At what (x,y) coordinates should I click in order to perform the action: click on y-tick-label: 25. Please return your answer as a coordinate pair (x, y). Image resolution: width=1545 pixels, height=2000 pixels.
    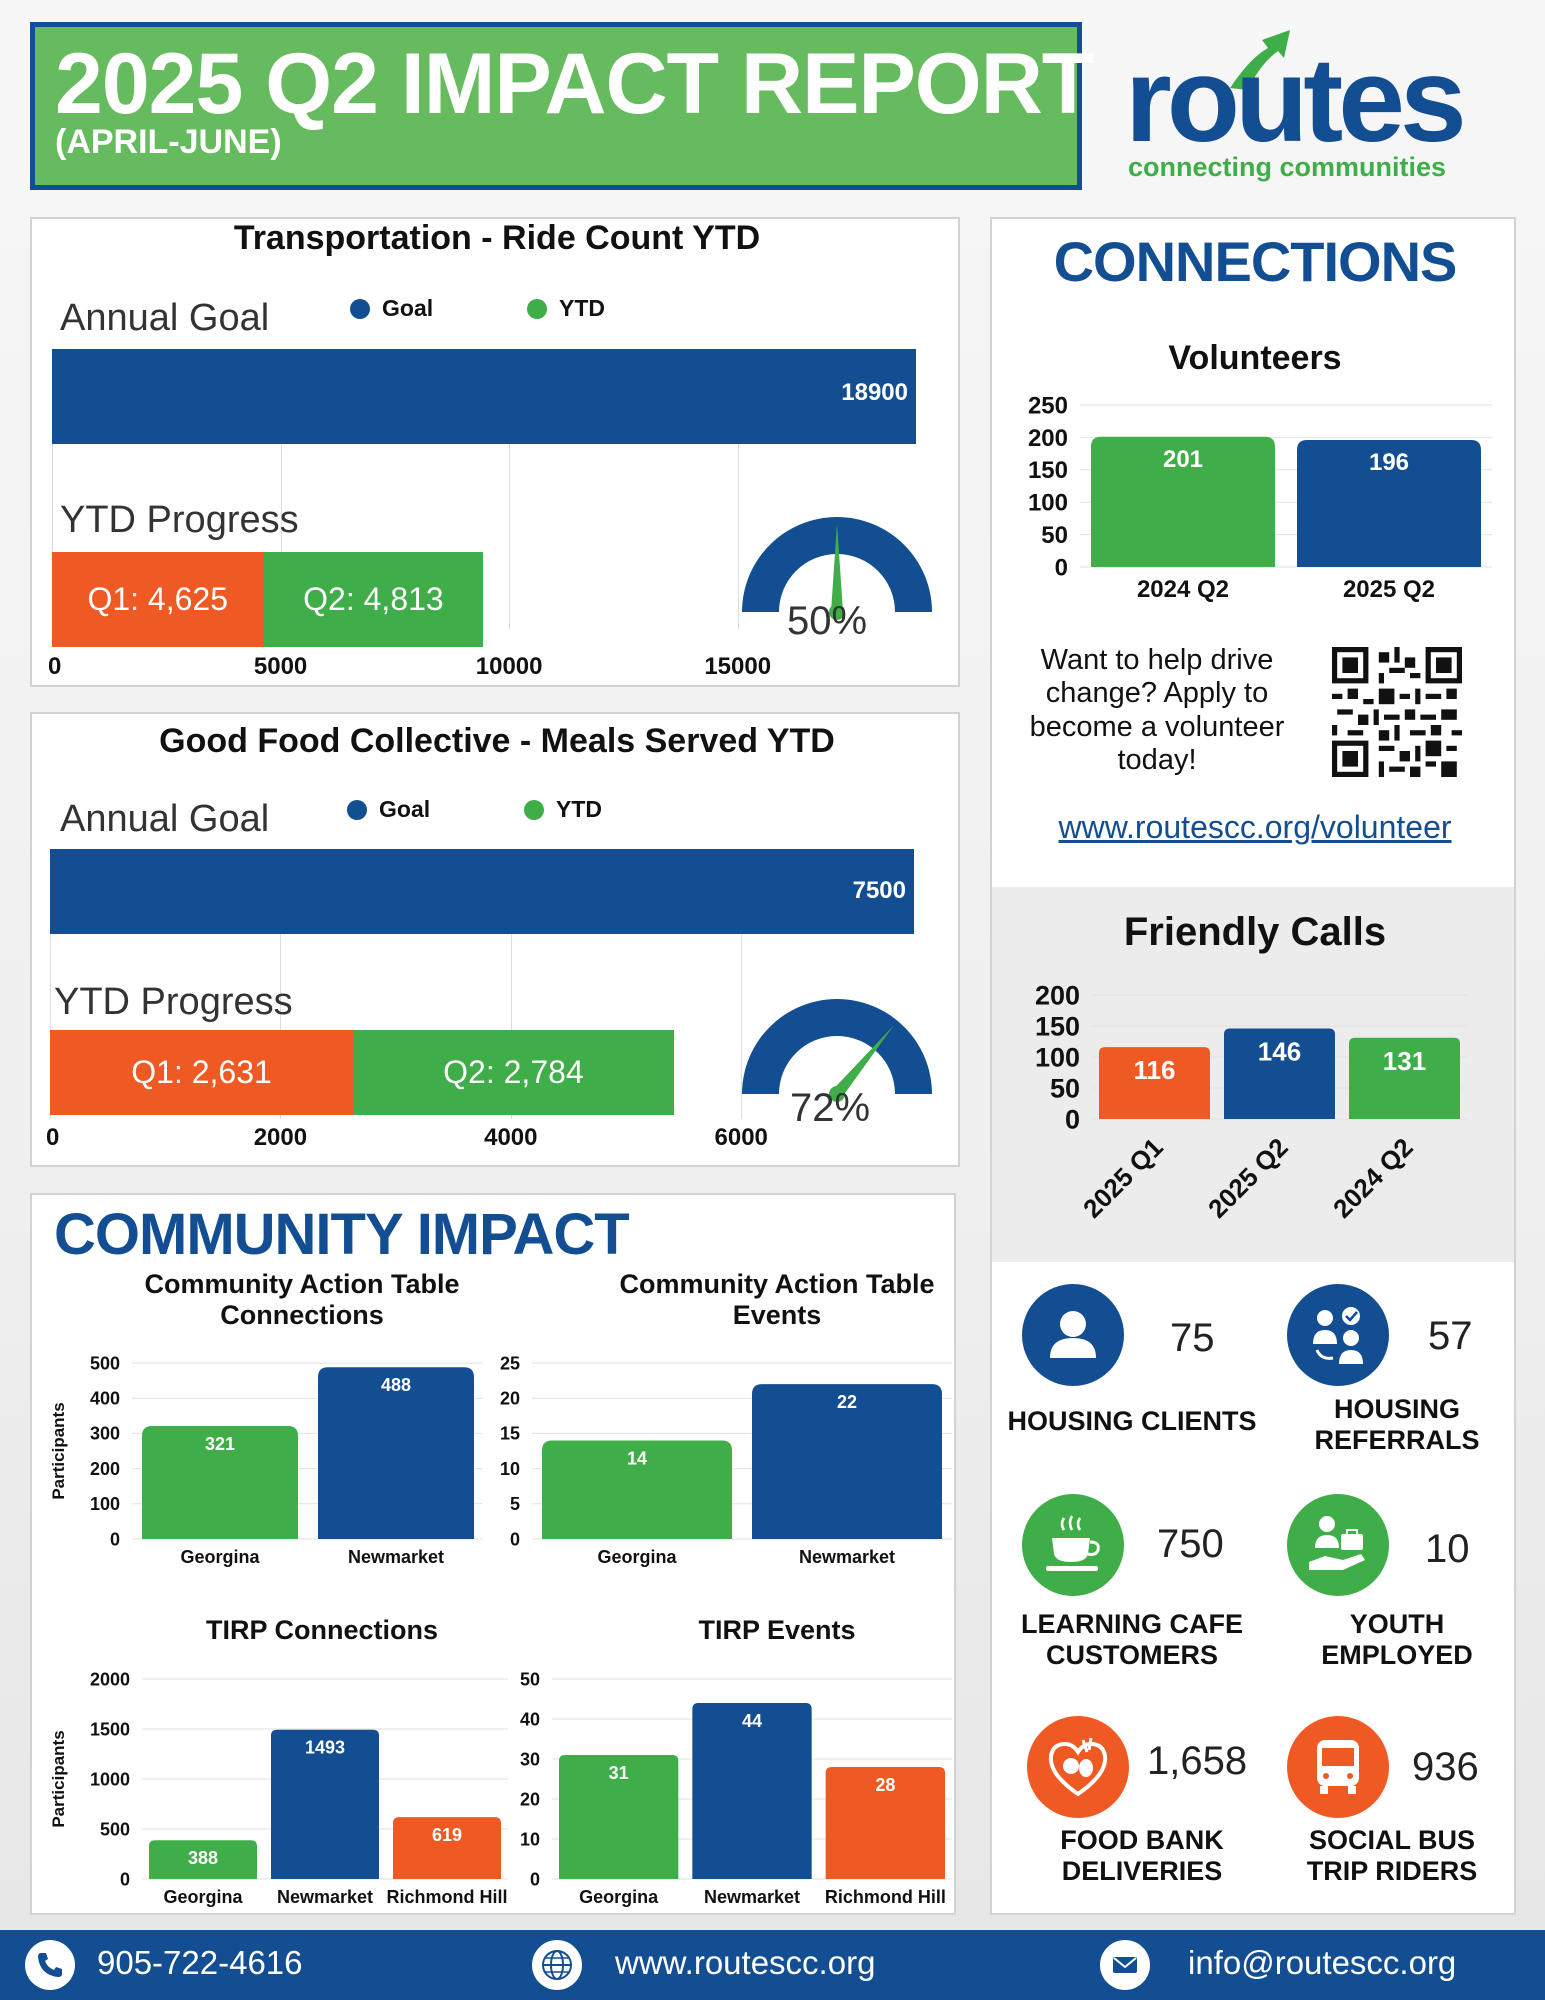
    Looking at the image, I should click on (510, 1363).